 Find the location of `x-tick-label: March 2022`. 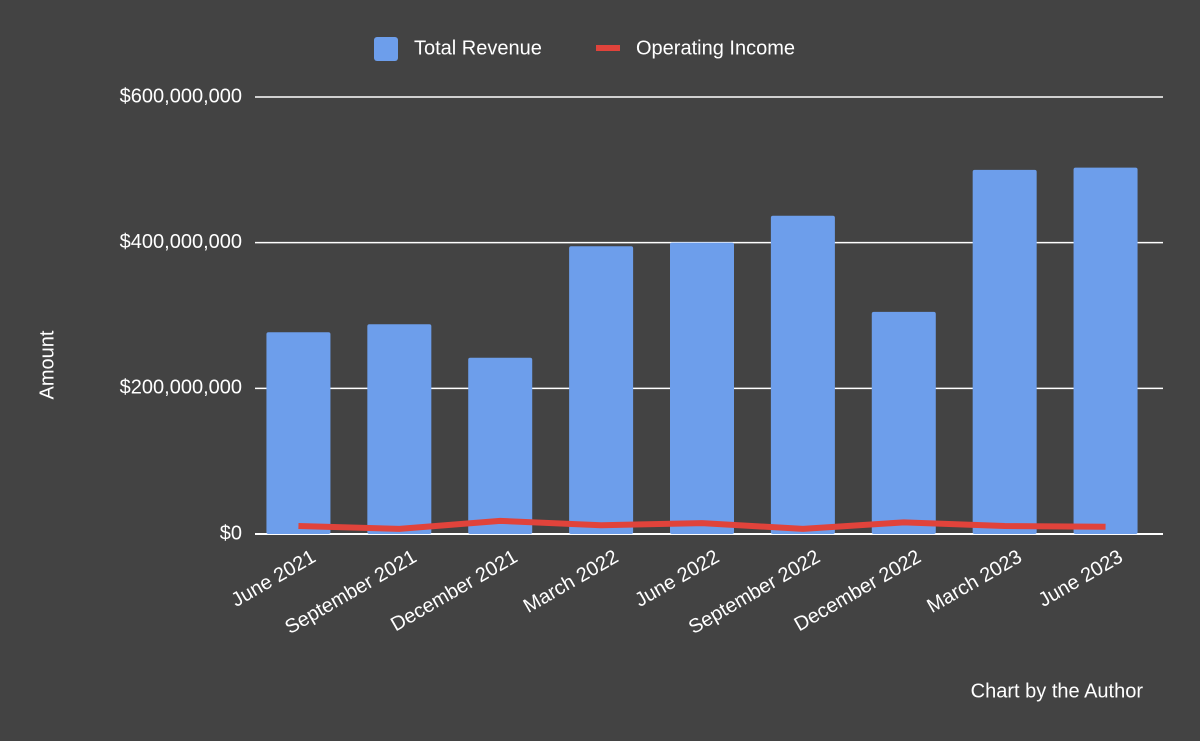

x-tick-label: March 2022 is located at coordinates (571, 582).